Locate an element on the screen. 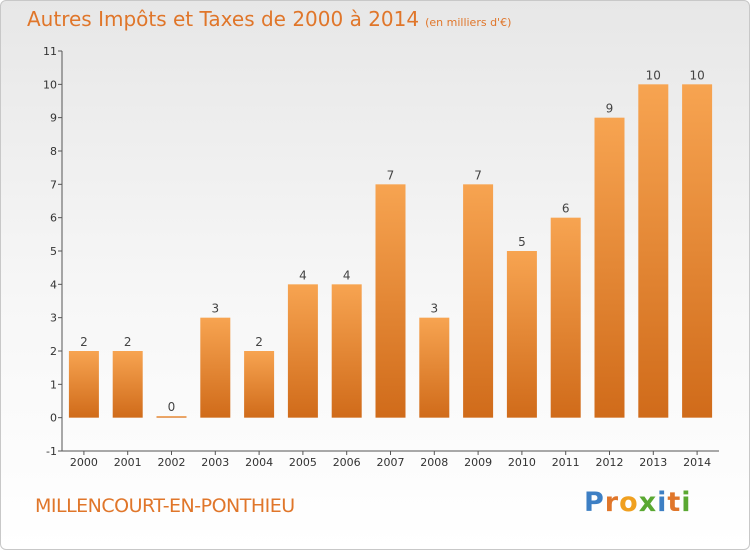 The width and height of the screenshot is (750, 550). y-tick-label: 3 is located at coordinates (53, 318).